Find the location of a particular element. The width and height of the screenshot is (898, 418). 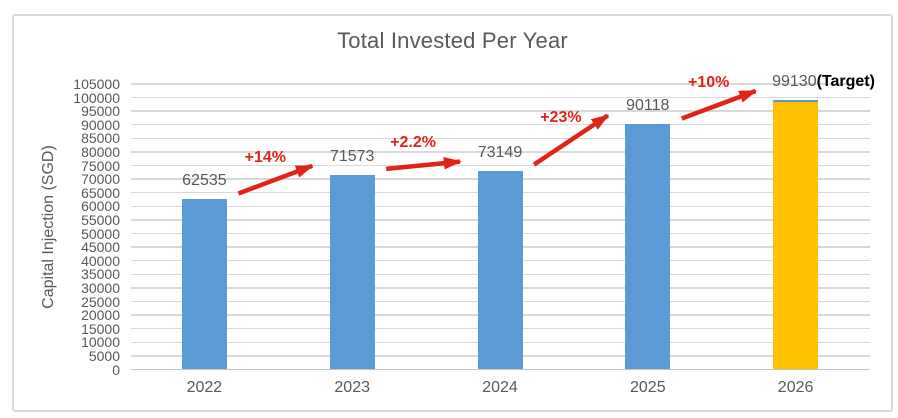

x-label-2024: 2024 is located at coordinates (500, 387).